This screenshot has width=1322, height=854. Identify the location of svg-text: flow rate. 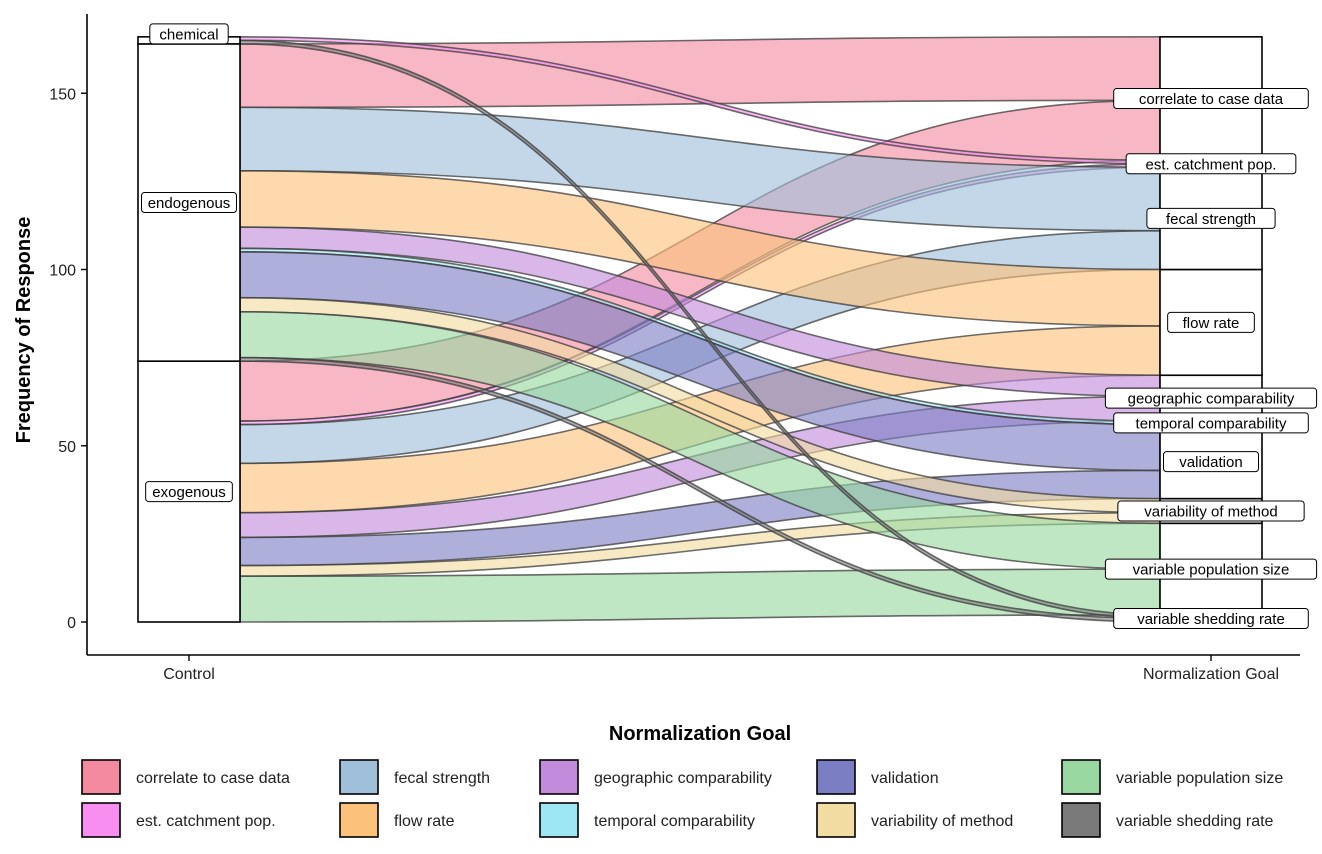
(1211, 323).